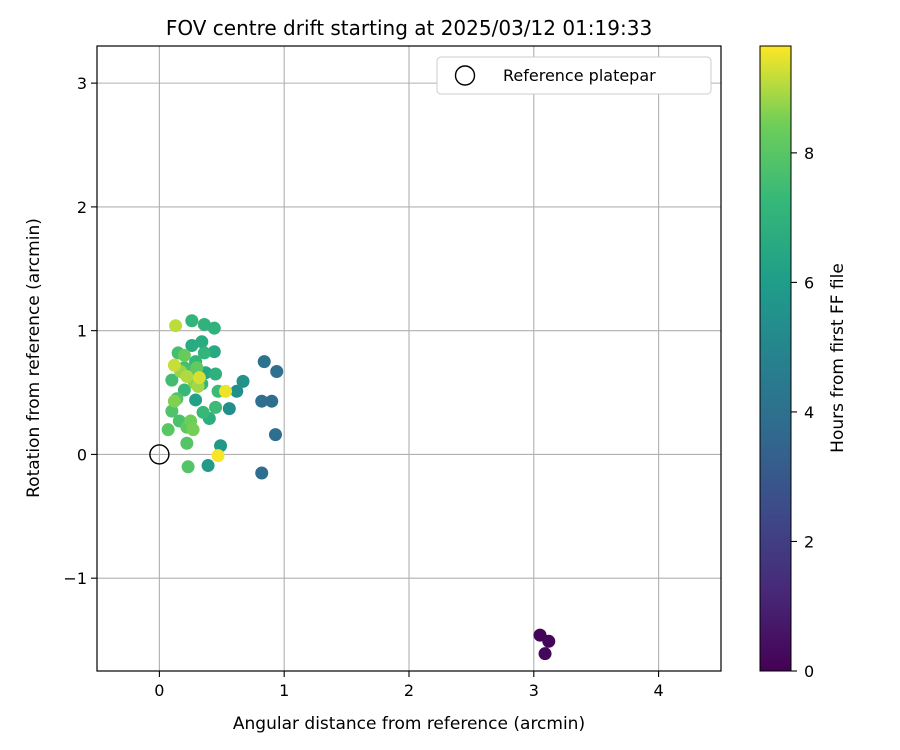 The image size is (900, 750). I want to click on y-tick-label: 1, so click(82, 331).